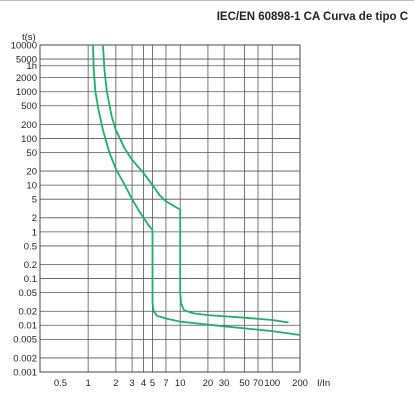  What do you see at coordinates (31, 153) in the screenshot?
I see `y-tick-label: 50` at bounding box center [31, 153].